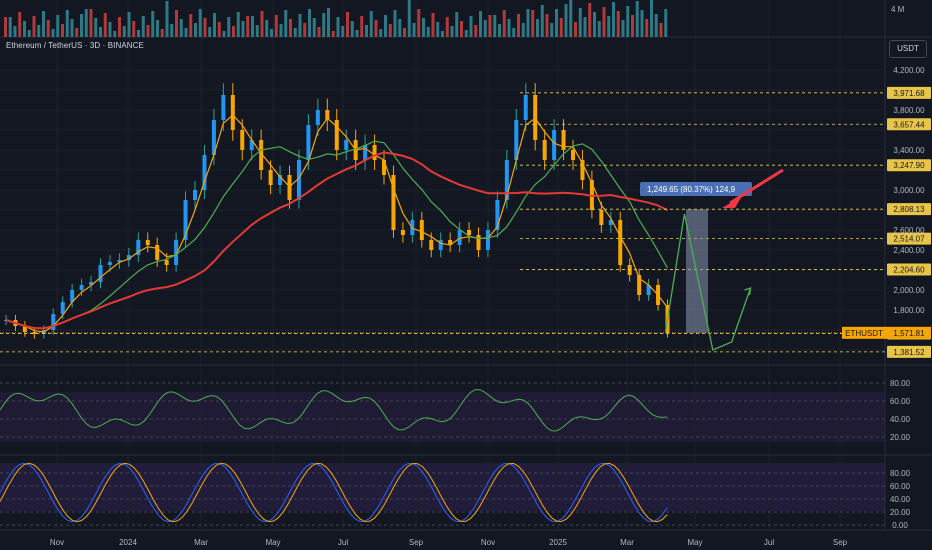 The height and width of the screenshot is (550, 932). I want to click on price-level-label: 3,657.44, so click(909, 124).